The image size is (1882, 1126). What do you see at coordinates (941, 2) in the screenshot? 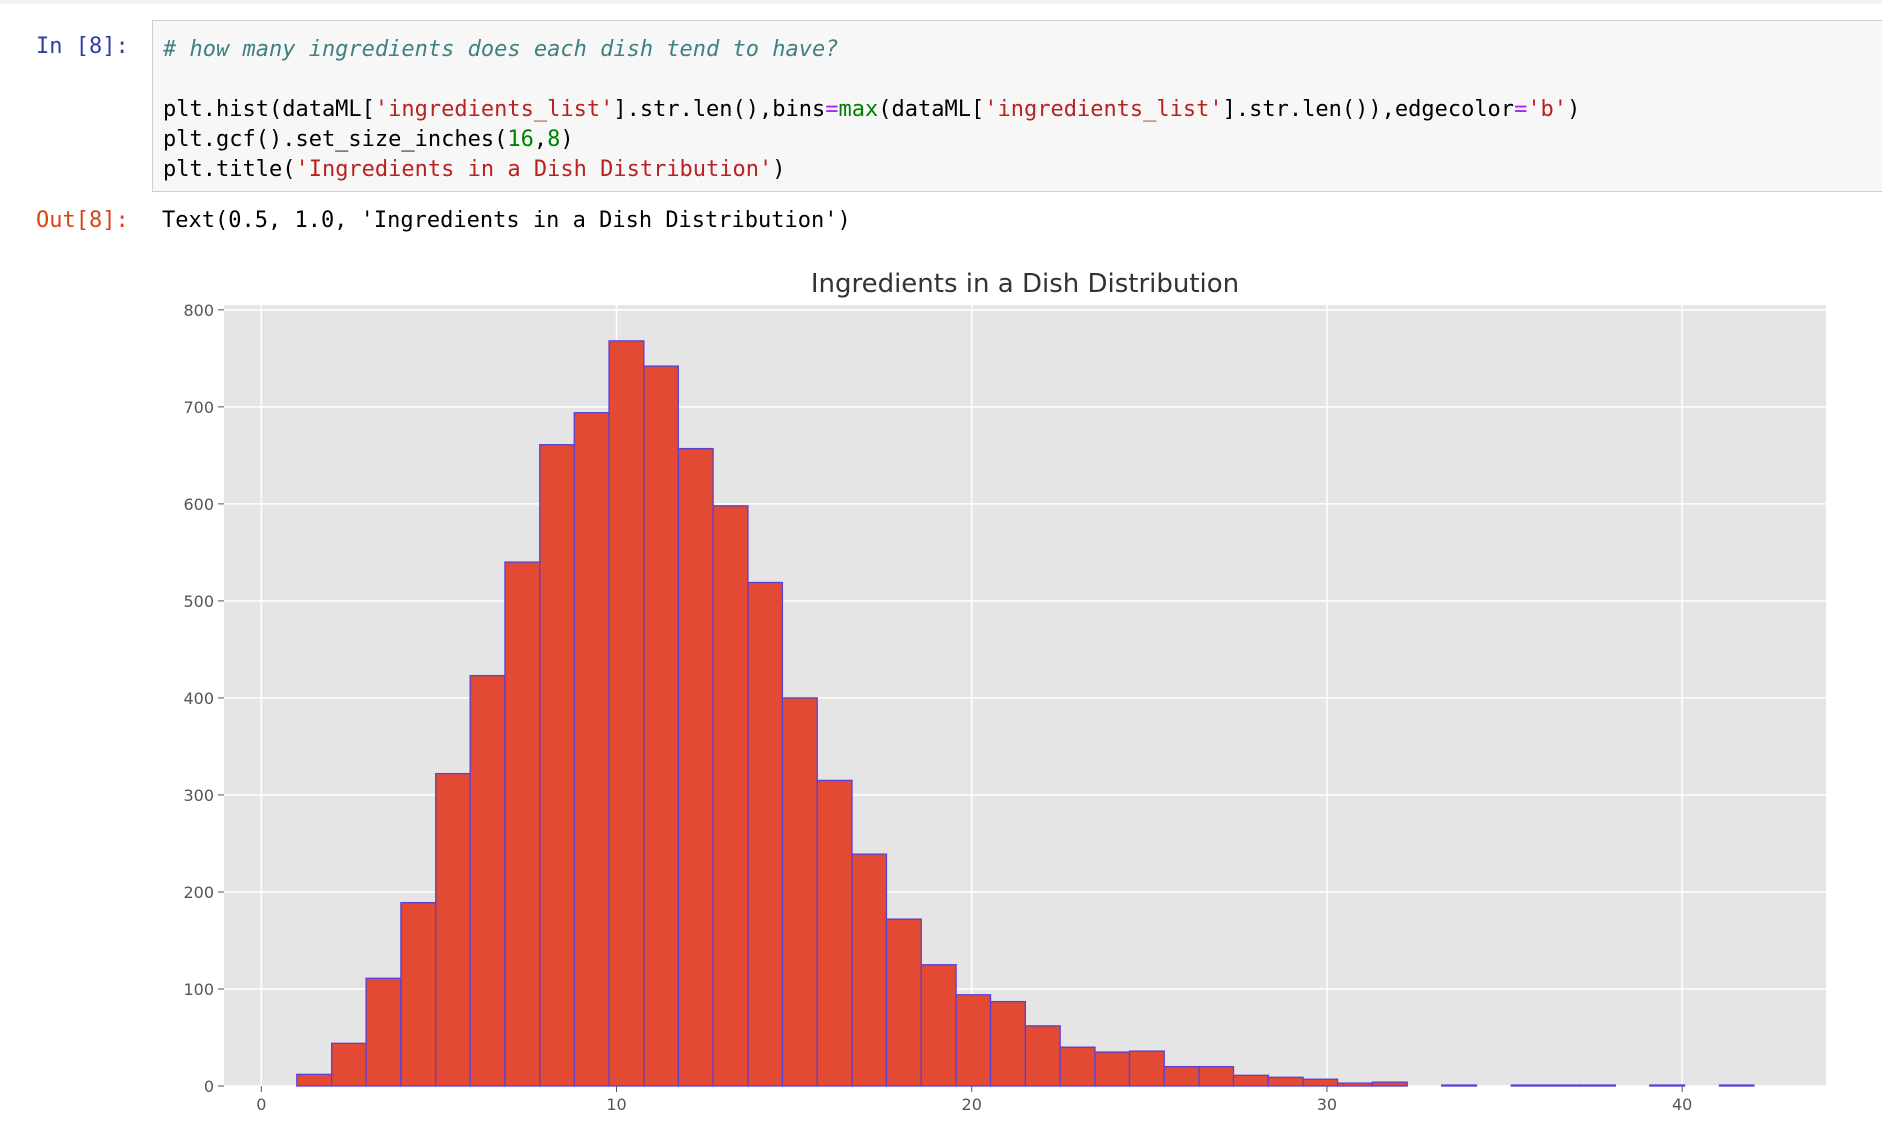
I see `top-divider` at bounding box center [941, 2].